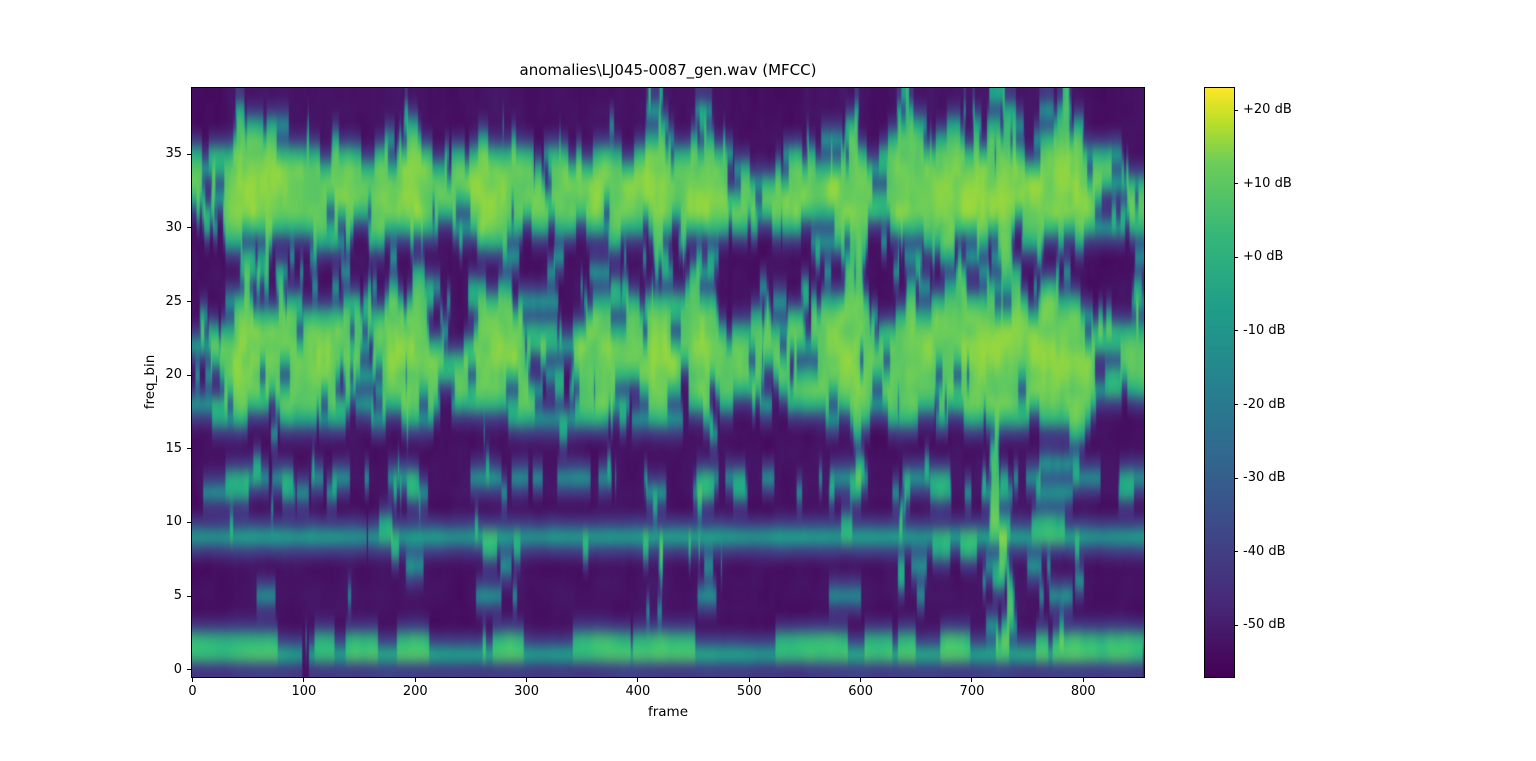 Image resolution: width=1536 pixels, height=761 pixels. Describe the element at coordinates (1264, 478) in the screenshot. I see `colorbar-tick-label: -30 dB` at that location.